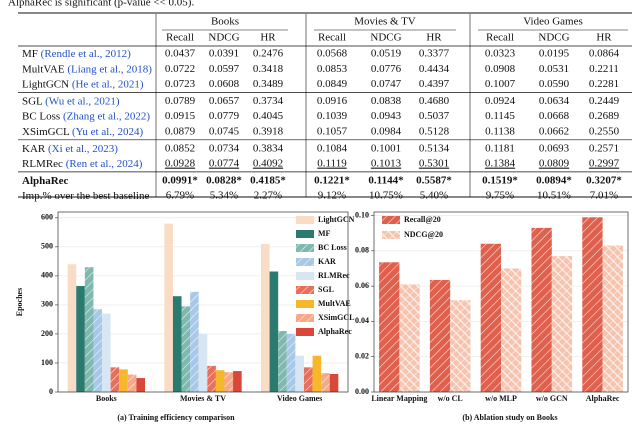 This screenshot has width=640, height=425. I want to click on cell: 0.0391, so click(224, 54).